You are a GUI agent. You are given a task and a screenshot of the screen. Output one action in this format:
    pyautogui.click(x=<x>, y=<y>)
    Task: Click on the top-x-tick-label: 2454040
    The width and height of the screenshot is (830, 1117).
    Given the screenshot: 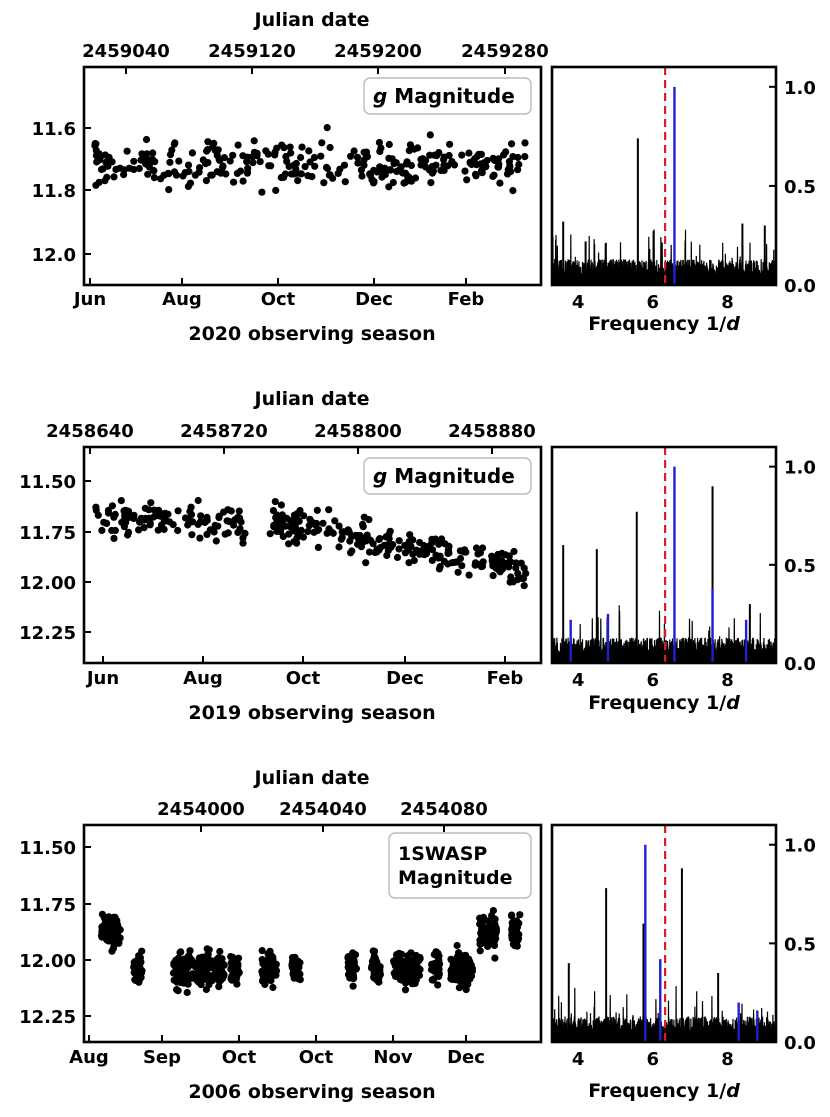 What is the action you would take?
    pyautogui.click(x=323, y=809)
    